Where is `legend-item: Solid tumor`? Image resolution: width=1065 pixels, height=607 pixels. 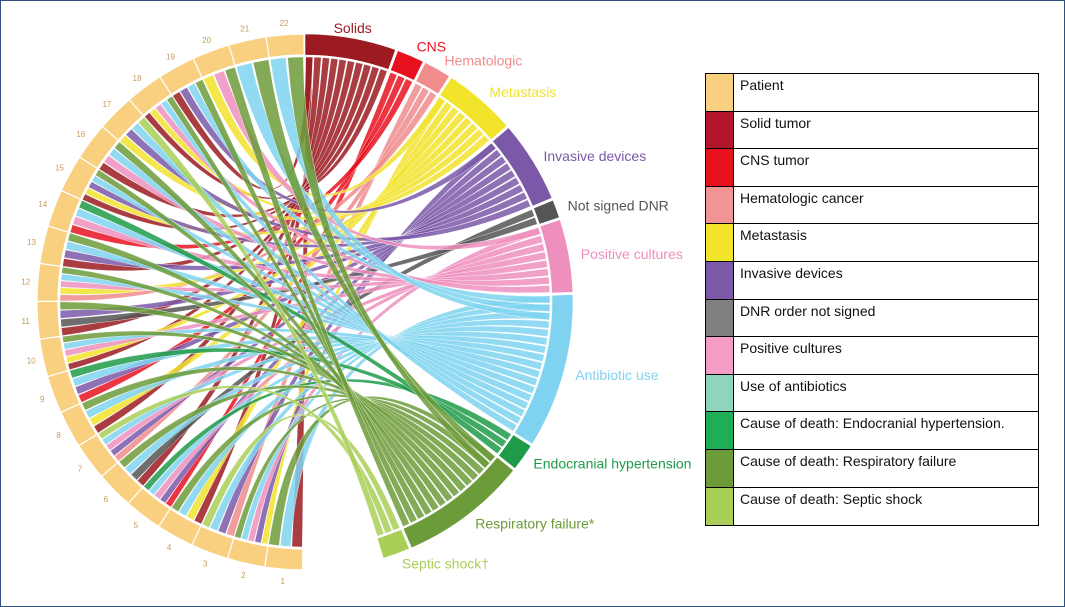 legend-item: Solid tumor is located at coordinates (872, 130).